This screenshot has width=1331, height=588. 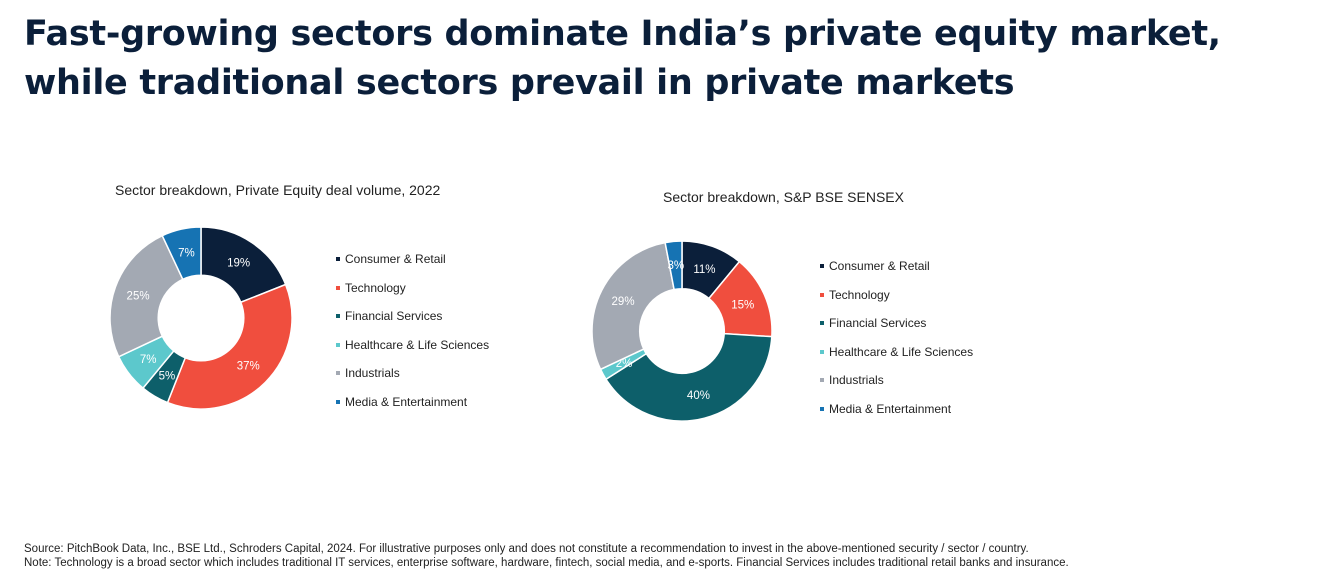 What do you see at coordinates (167, 377) in the screenshot?
I see `slice-label-financial-services: 5%` at bounding box center [167, 377].